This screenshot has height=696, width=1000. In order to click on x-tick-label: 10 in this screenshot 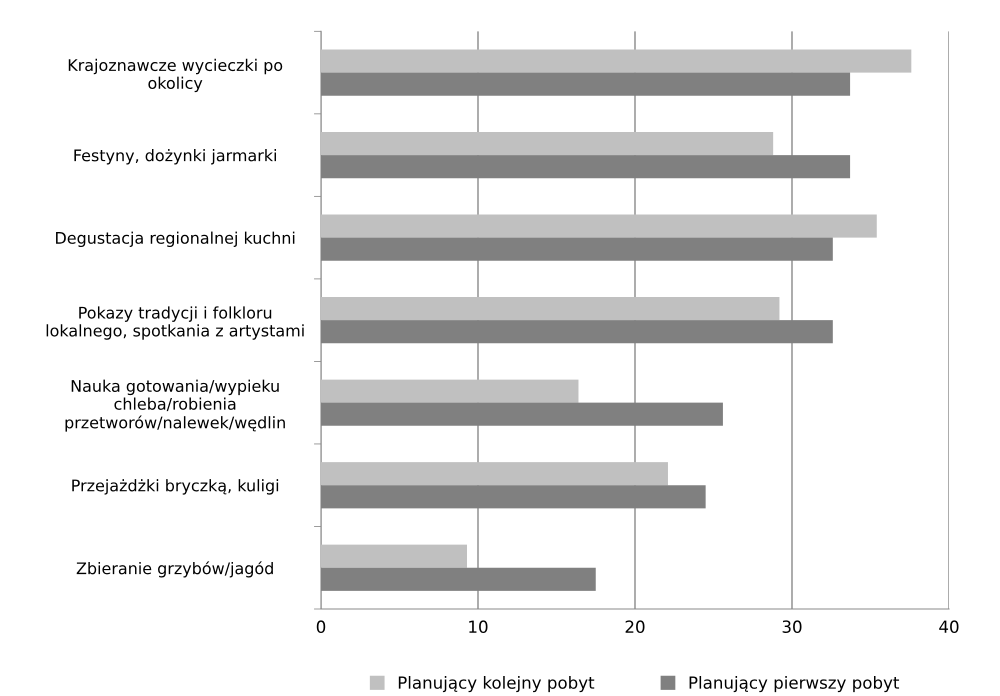, I will do `click(478, 627)`.